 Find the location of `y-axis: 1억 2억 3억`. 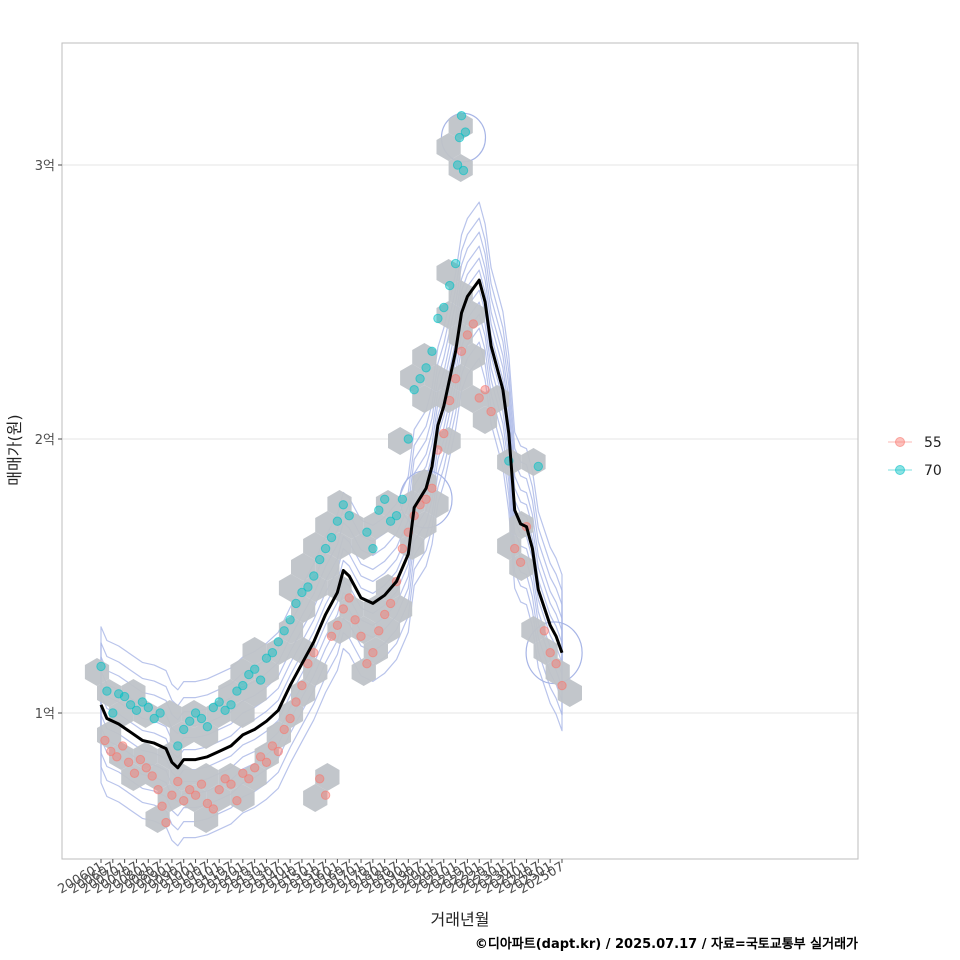

y-axis: 1억 2억 3억 is located at coordinates (48, 440).